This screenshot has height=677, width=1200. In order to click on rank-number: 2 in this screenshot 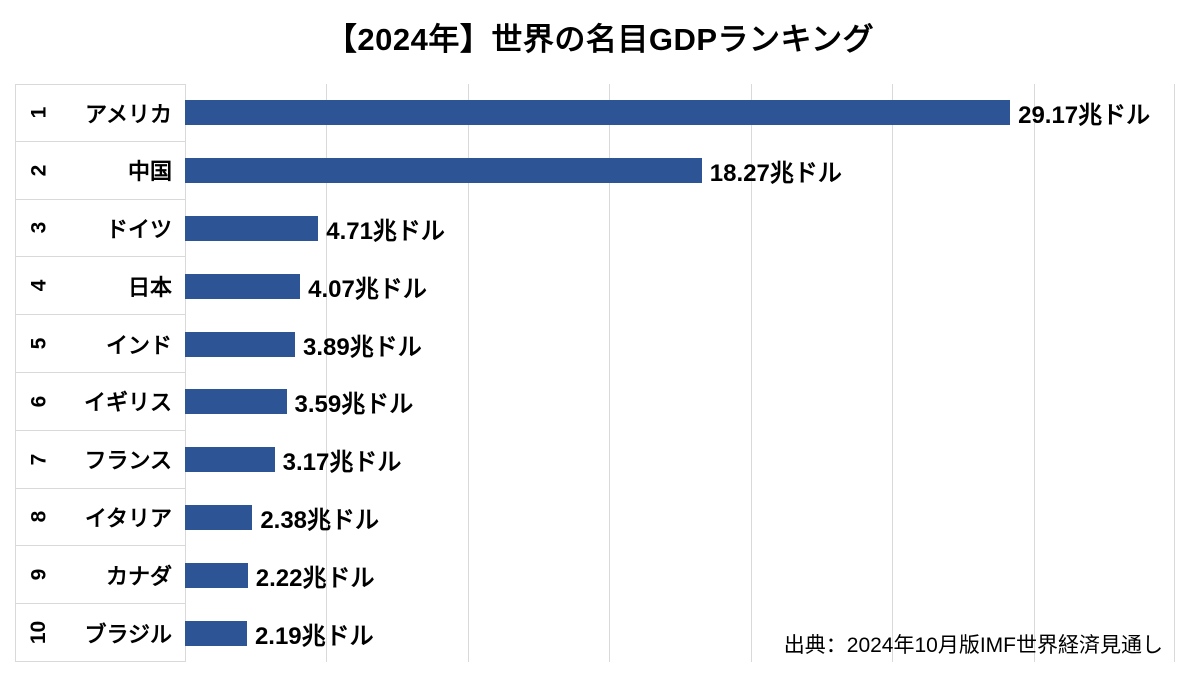, I will do `click(39, 170)`.